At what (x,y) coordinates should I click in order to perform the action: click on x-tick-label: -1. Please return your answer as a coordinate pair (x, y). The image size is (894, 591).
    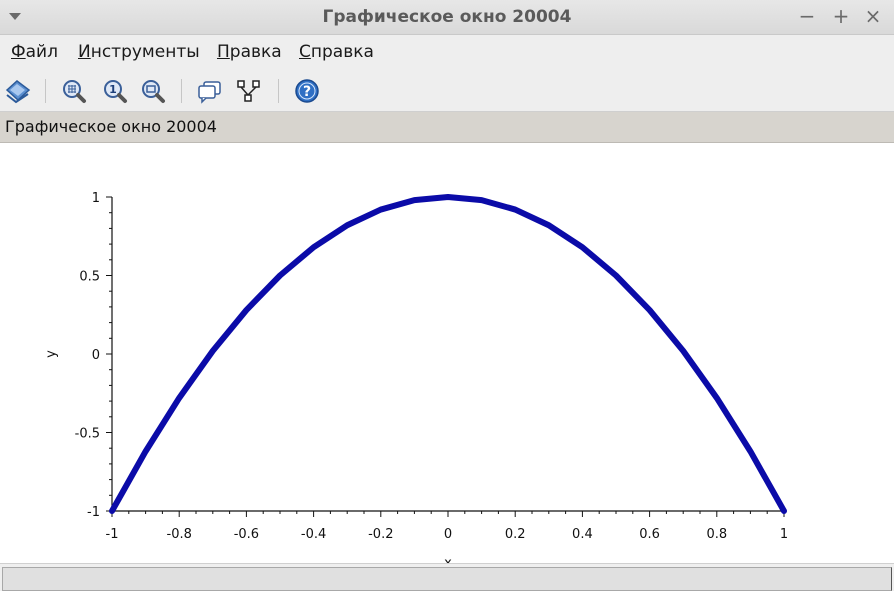
    Looking at the image, I should click on (112, 534).